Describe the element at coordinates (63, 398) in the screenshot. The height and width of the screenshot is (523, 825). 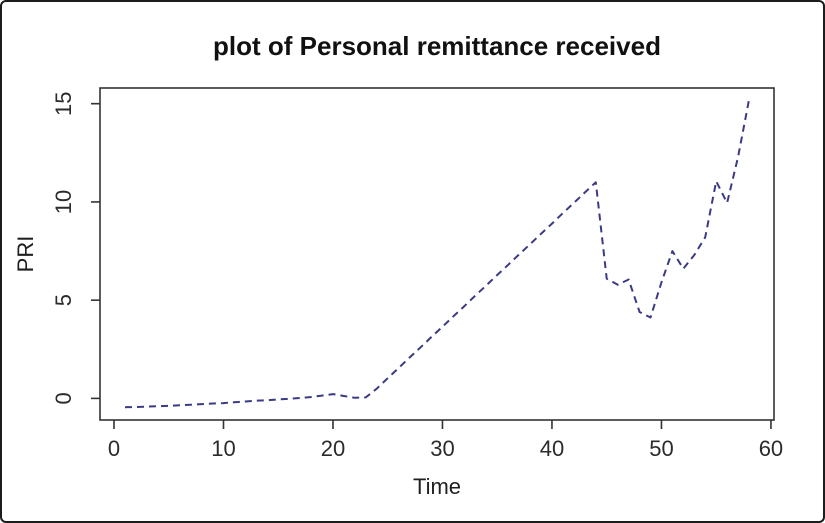
I see `y-tick-label: 0` at that location.